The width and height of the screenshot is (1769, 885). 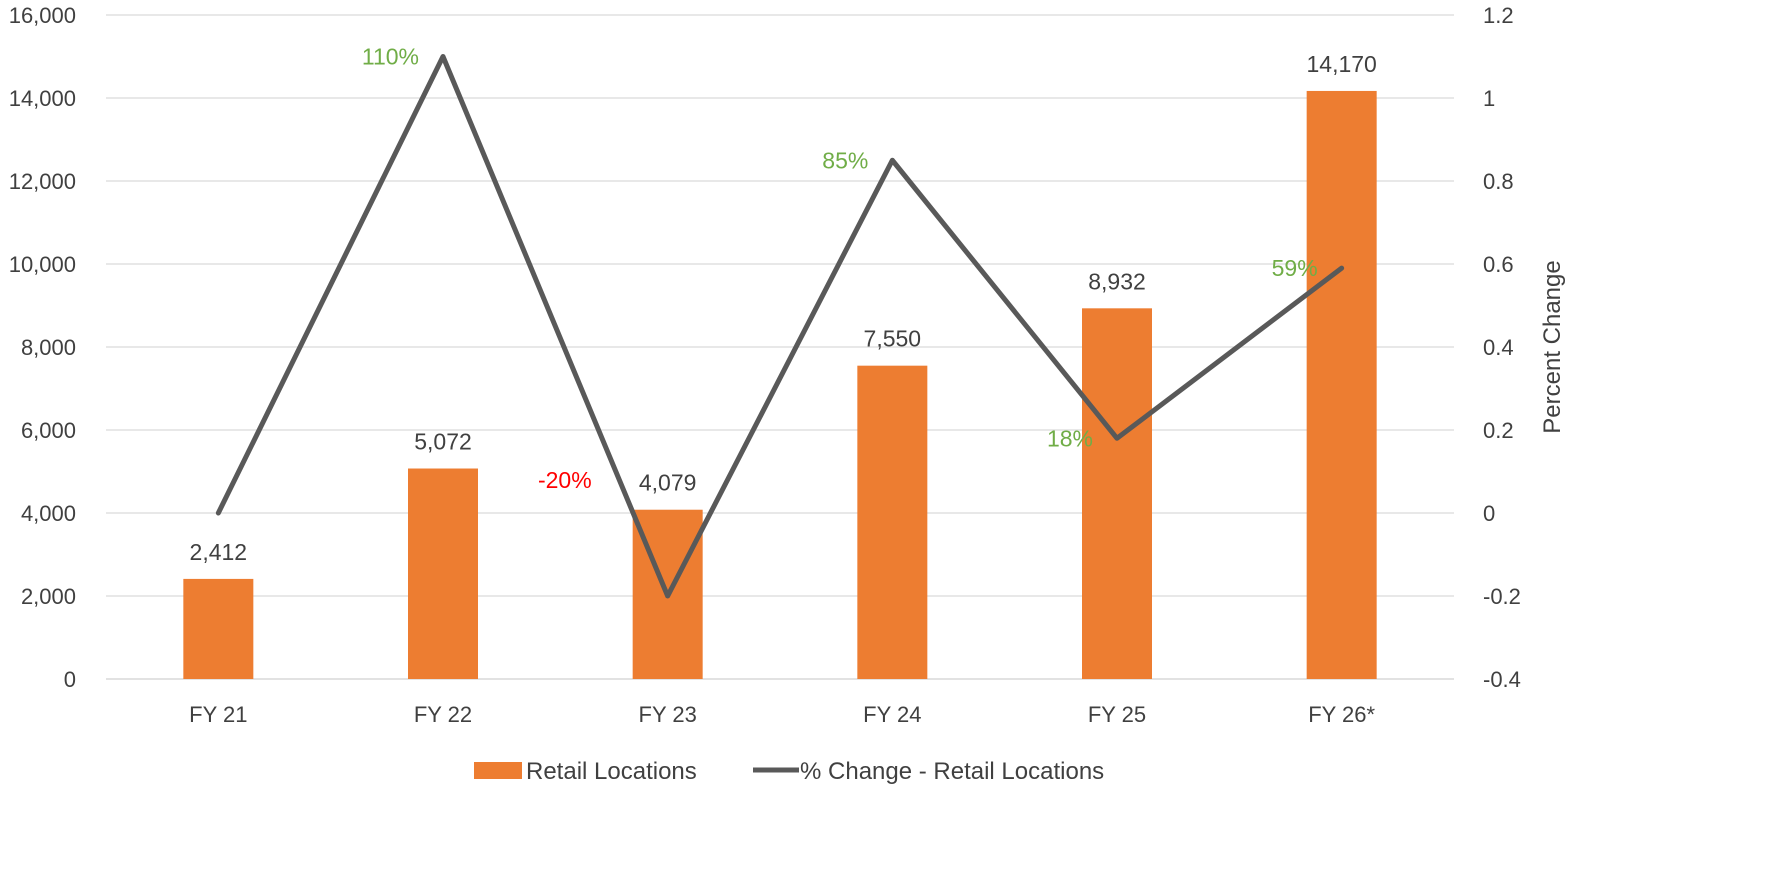 What do you see at coordinates (668, 714) in the screenshot?
I see `x-tick-label: FY 23` at bounding box center [668, 714].